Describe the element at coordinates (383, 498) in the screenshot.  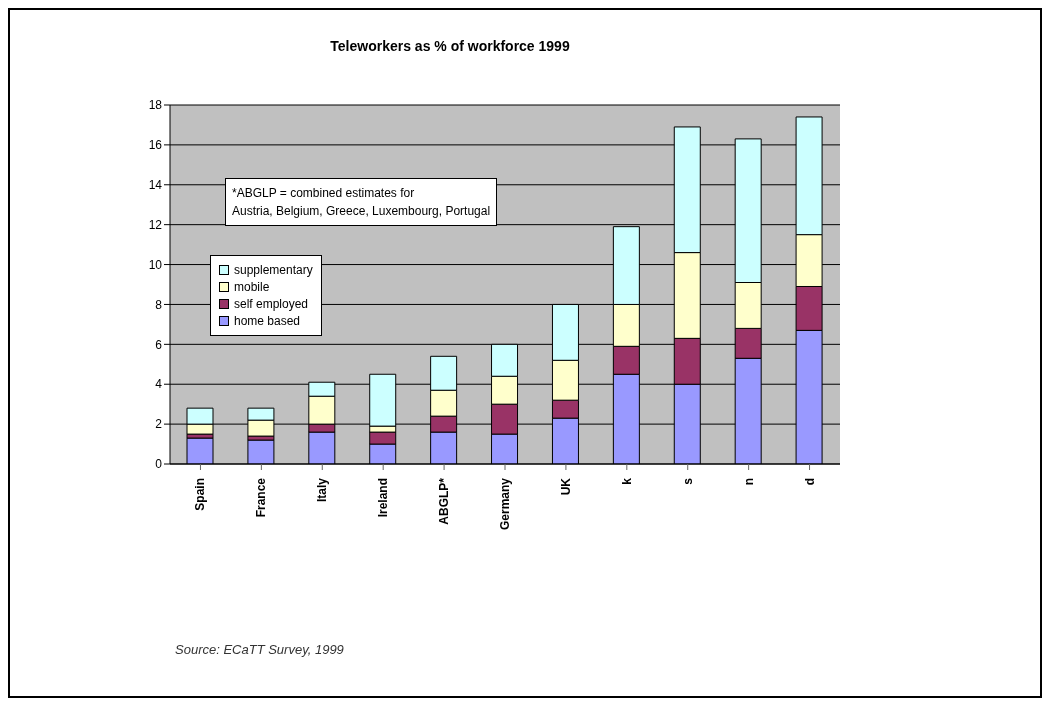
I see `x-tick-label: Ireland` at that location.